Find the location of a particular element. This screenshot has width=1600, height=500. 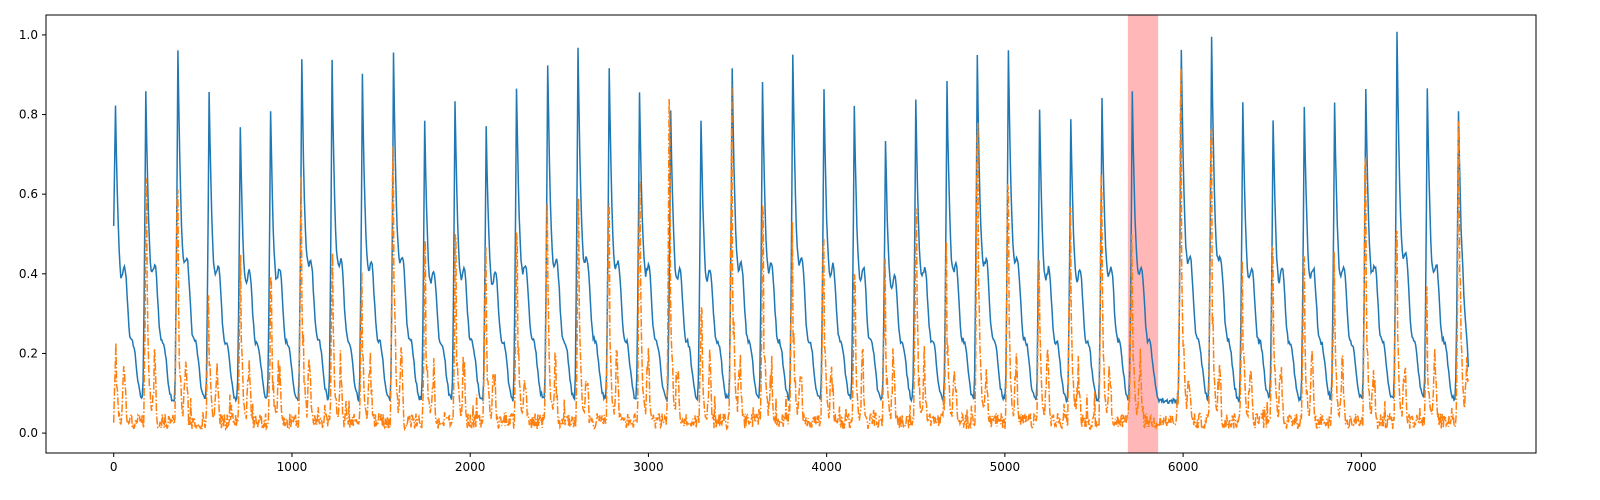

y-tick-label: 1.0 is located at coordinates (28, 35).